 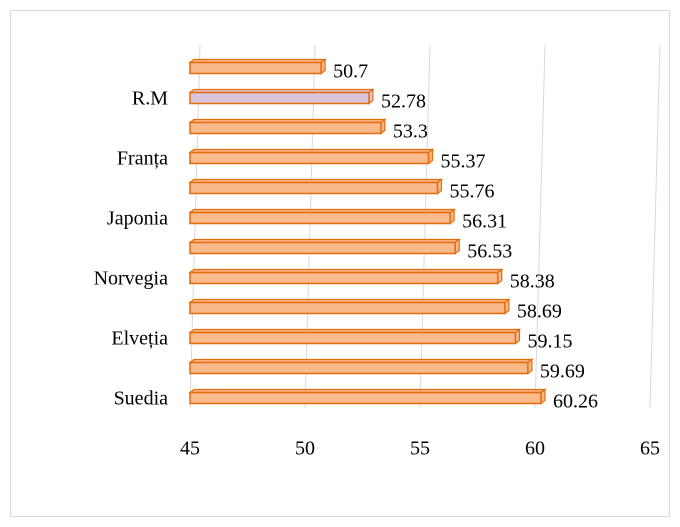 What do you see at coordinates (650, 449) in the screenshot?
I see `x-tick-label: 65` at bounding box center [650, 449].